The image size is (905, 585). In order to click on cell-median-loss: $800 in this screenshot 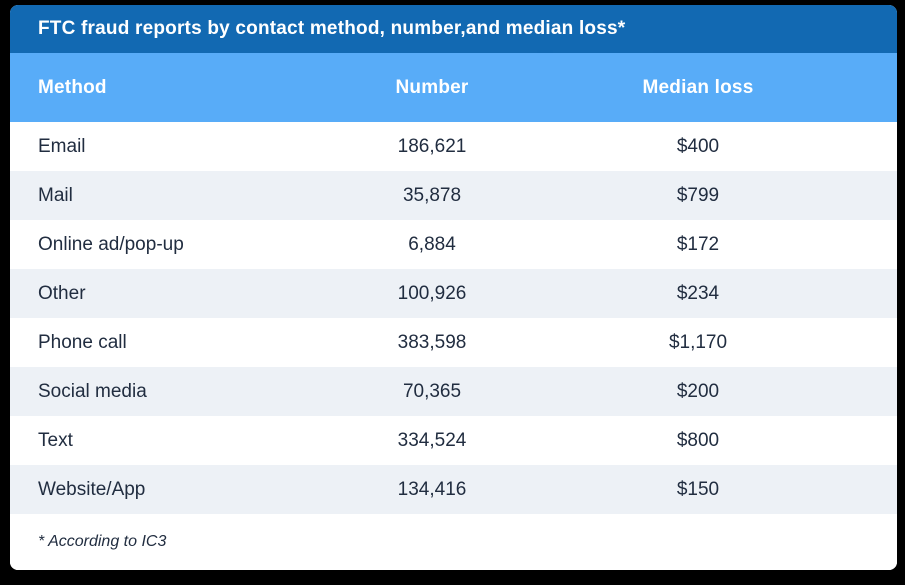, I will do `click(698, 440)`.